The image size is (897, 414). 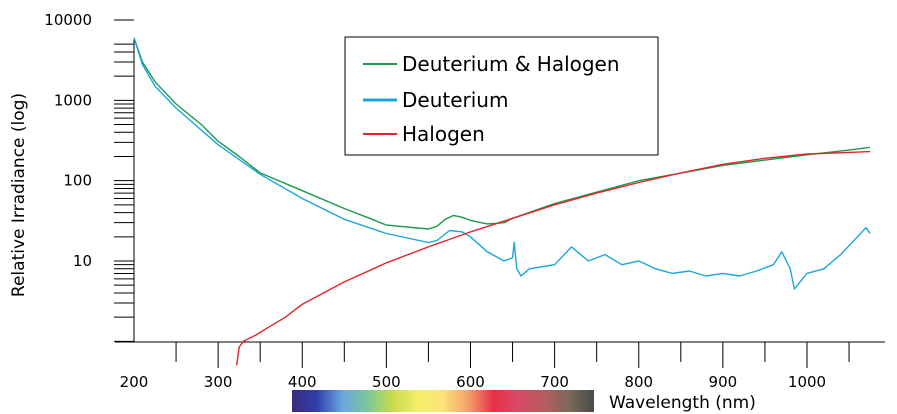 I want to click on x-tick-label: 600, so click(x=470, y=382).